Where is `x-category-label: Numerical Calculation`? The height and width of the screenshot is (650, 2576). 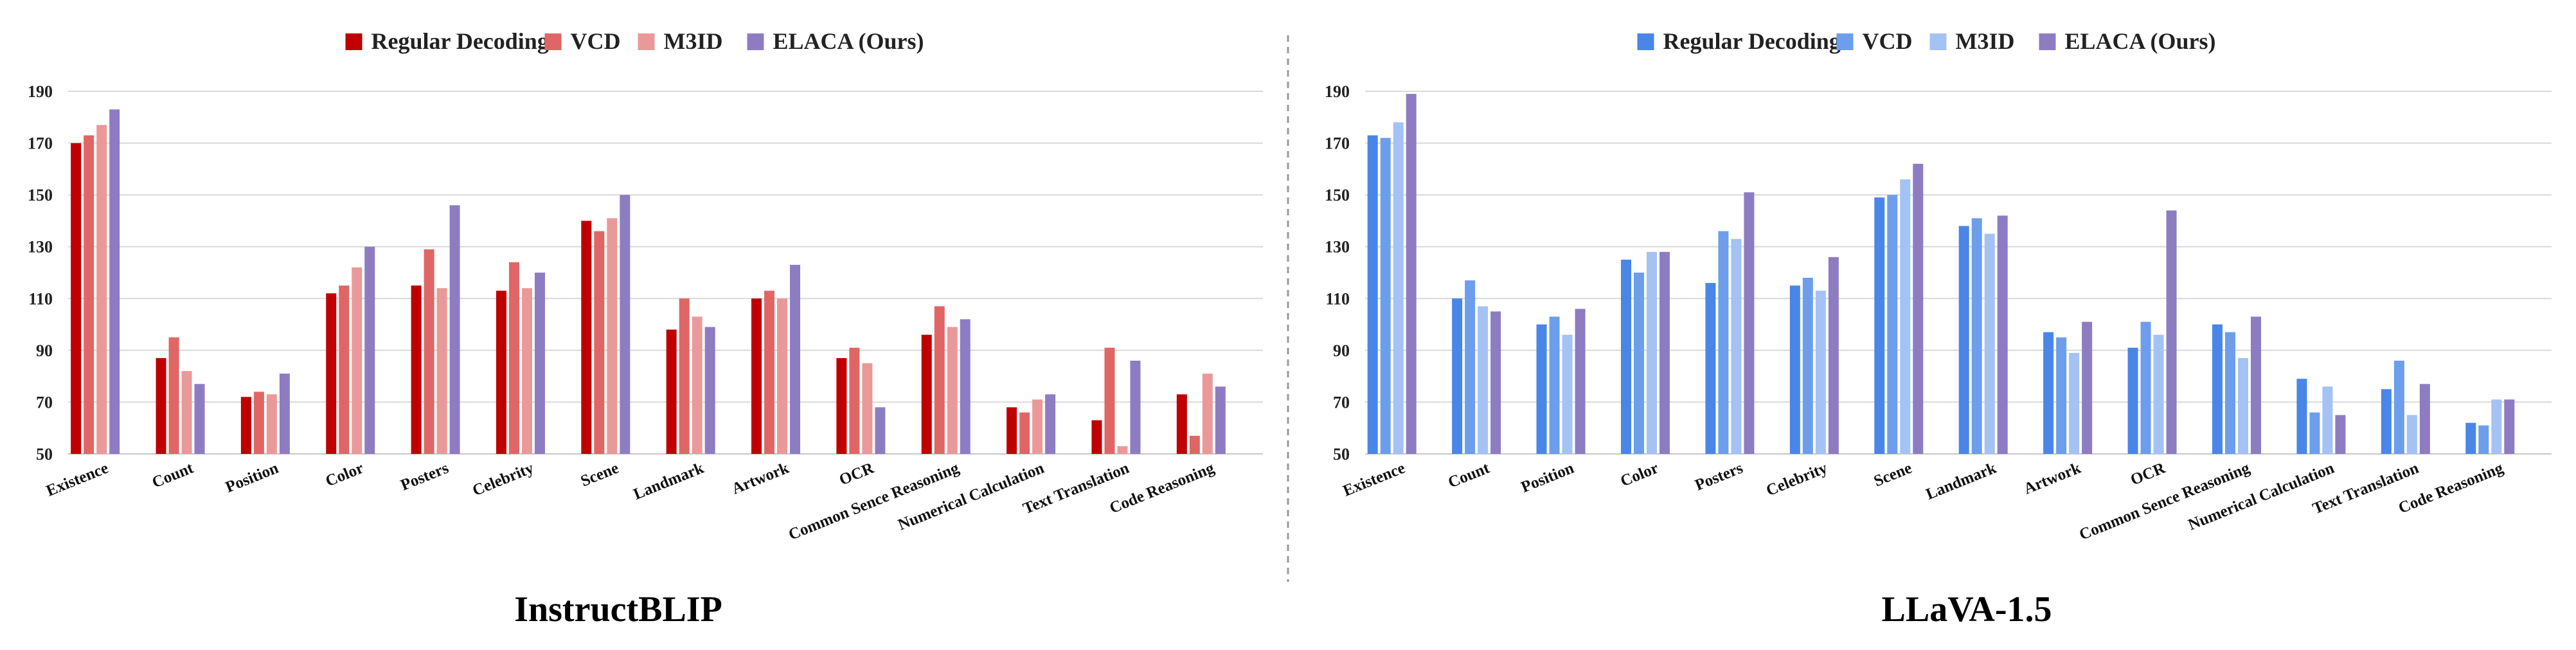 x-category-label: Numerical Calculation is located at coordinates (2261, 497).